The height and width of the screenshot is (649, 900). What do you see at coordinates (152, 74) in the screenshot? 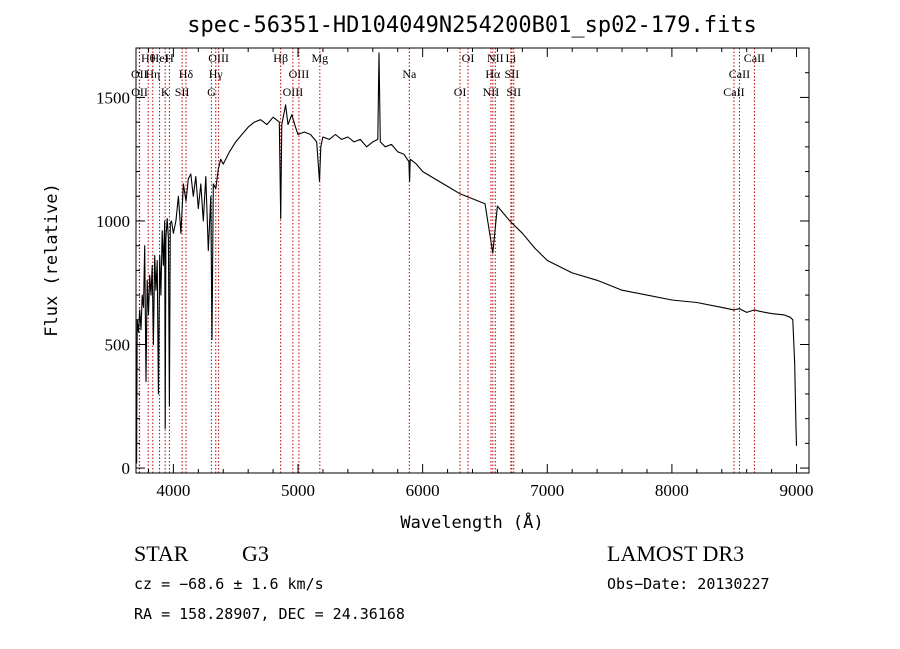
I see `line-marker-label: Hη` at bounding box center [152, 74].